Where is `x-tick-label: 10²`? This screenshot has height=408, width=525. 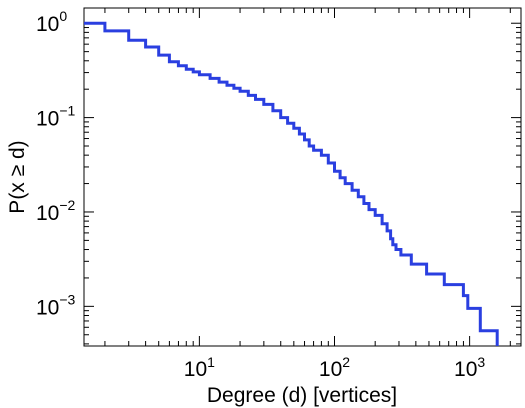 x-tick-label: 10² is located at coordinates (334, 367).